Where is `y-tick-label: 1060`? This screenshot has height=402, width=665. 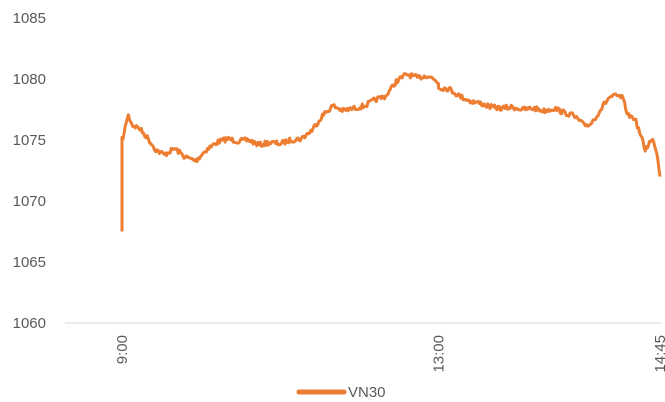
y-tick-label: 1060 is located at coordinates (29, 323).